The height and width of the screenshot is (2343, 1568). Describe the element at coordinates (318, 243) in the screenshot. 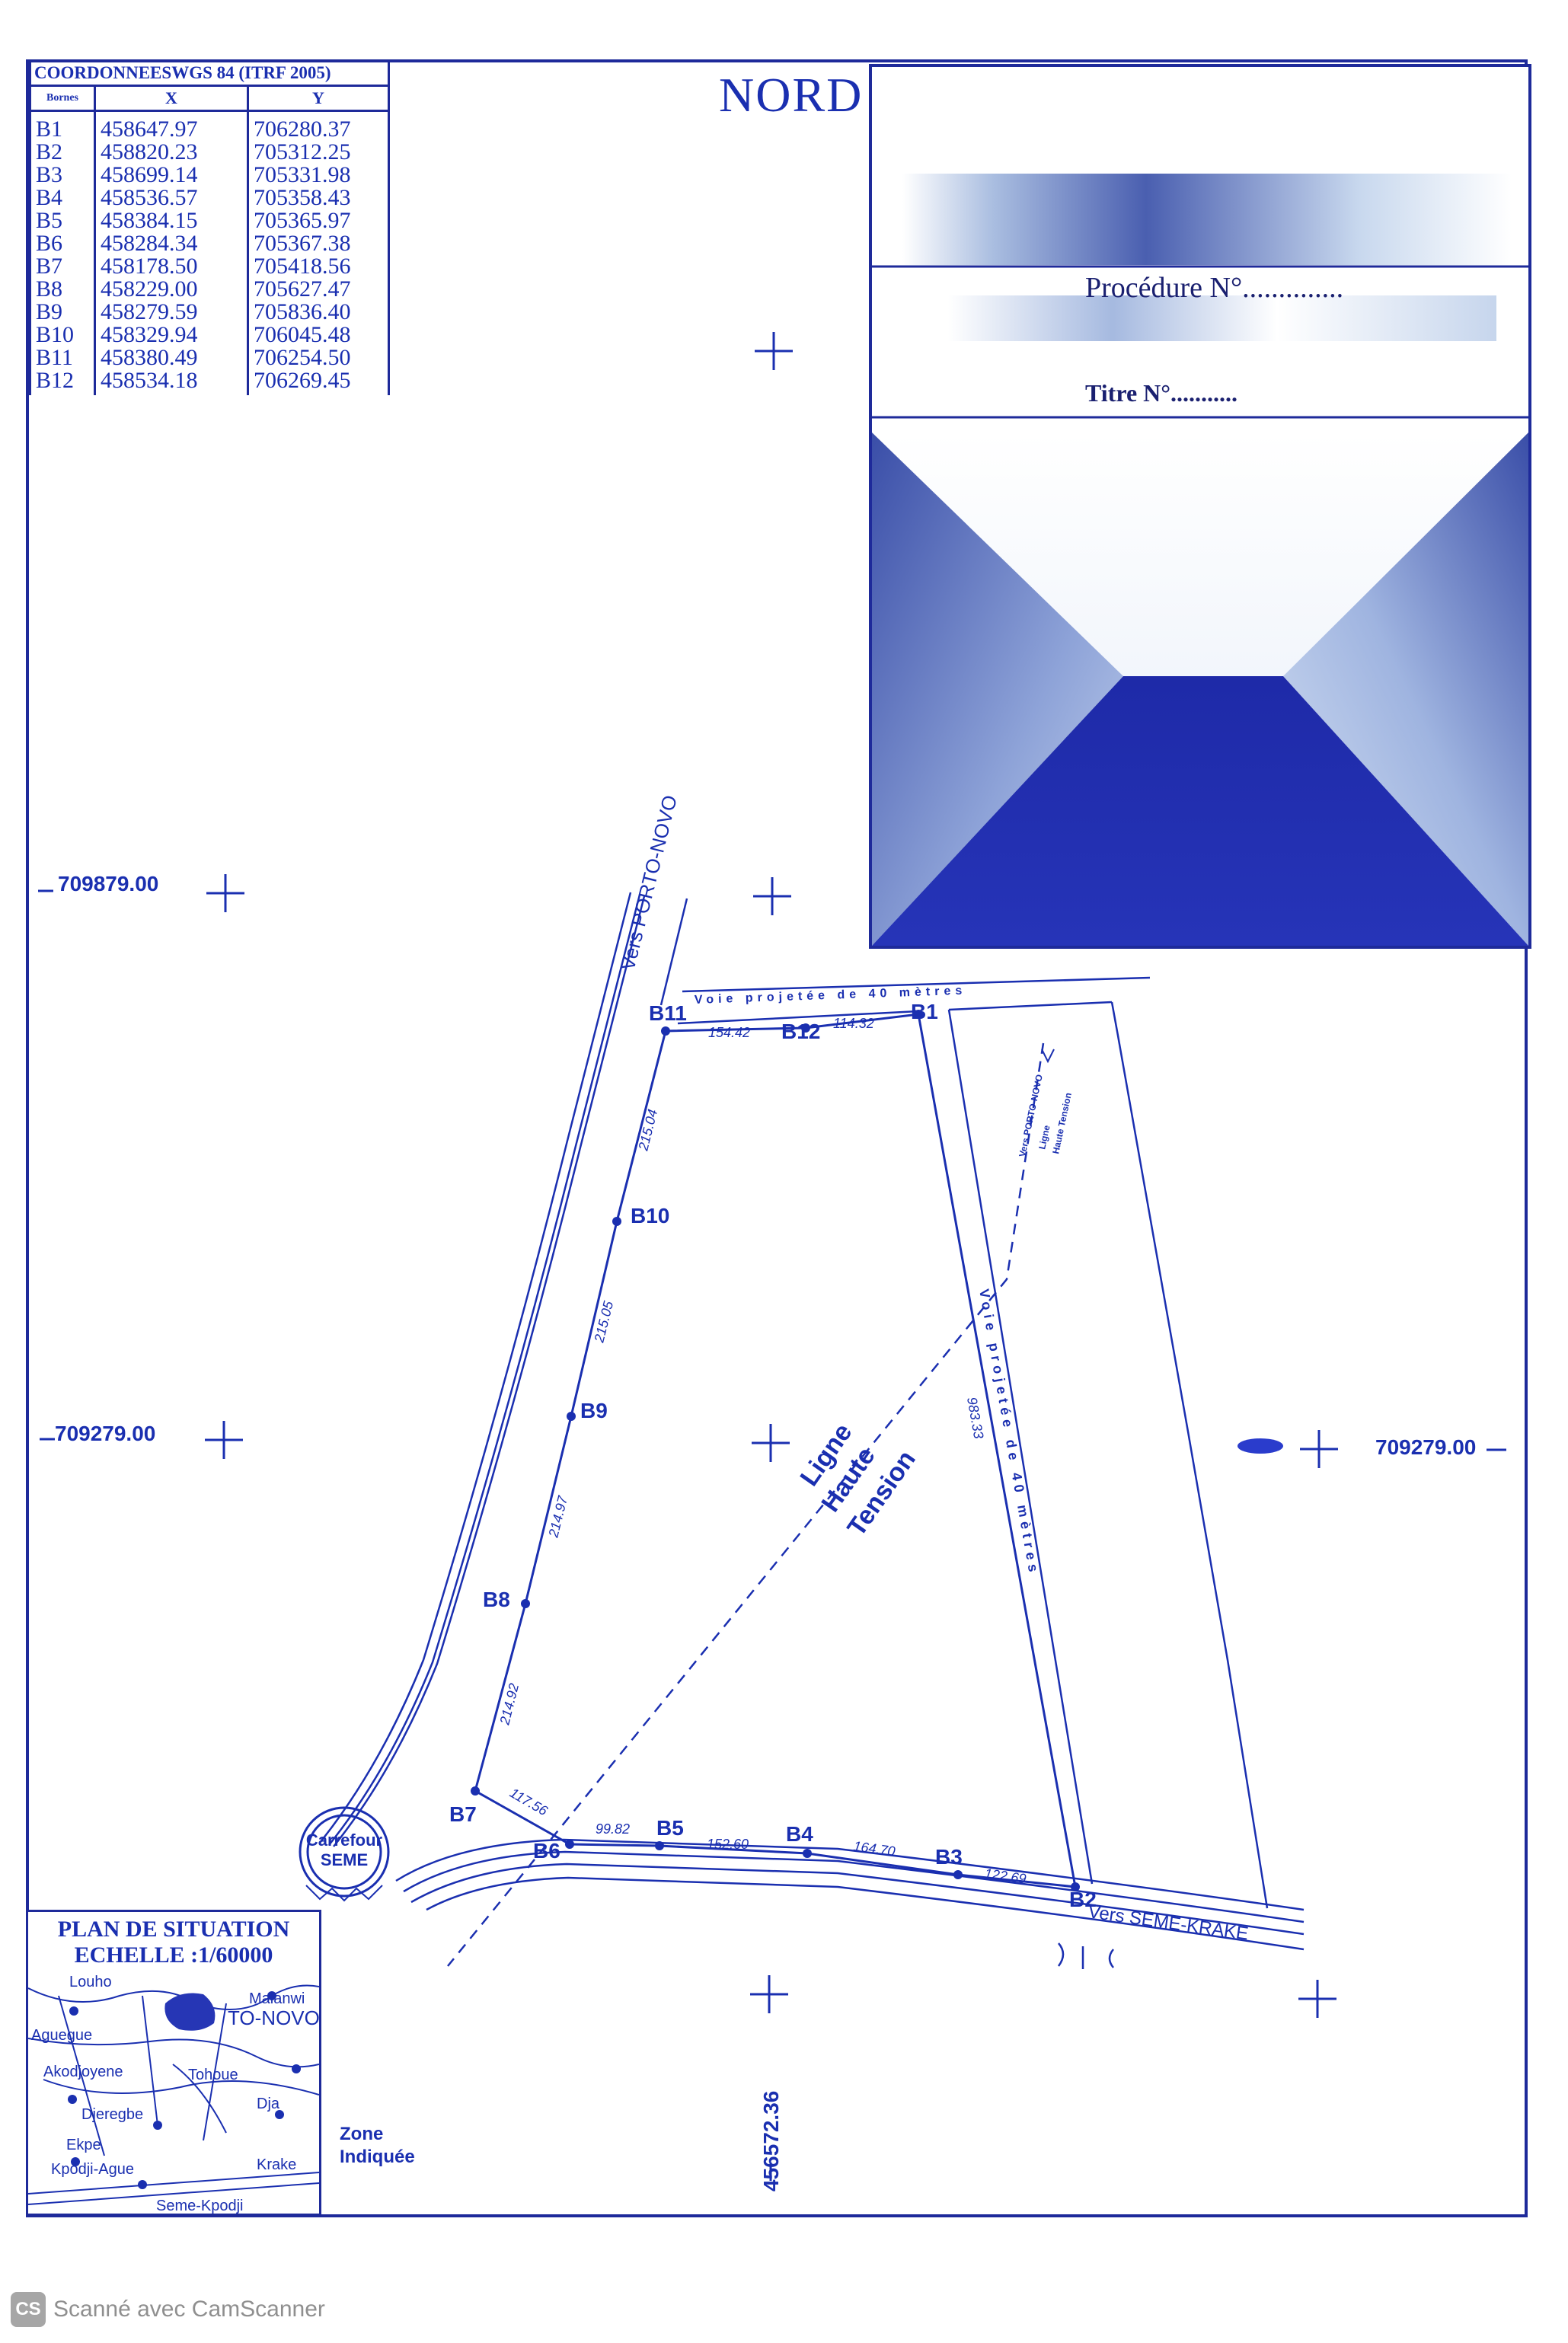

I see `y-cell: 705367.38` at that location.